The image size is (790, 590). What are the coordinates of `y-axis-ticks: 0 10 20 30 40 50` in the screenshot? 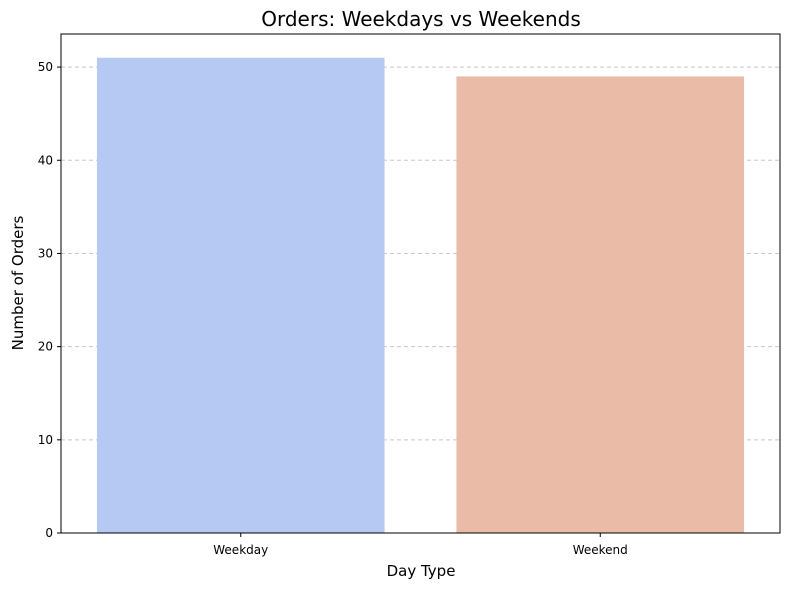 It's located at (49, 300).